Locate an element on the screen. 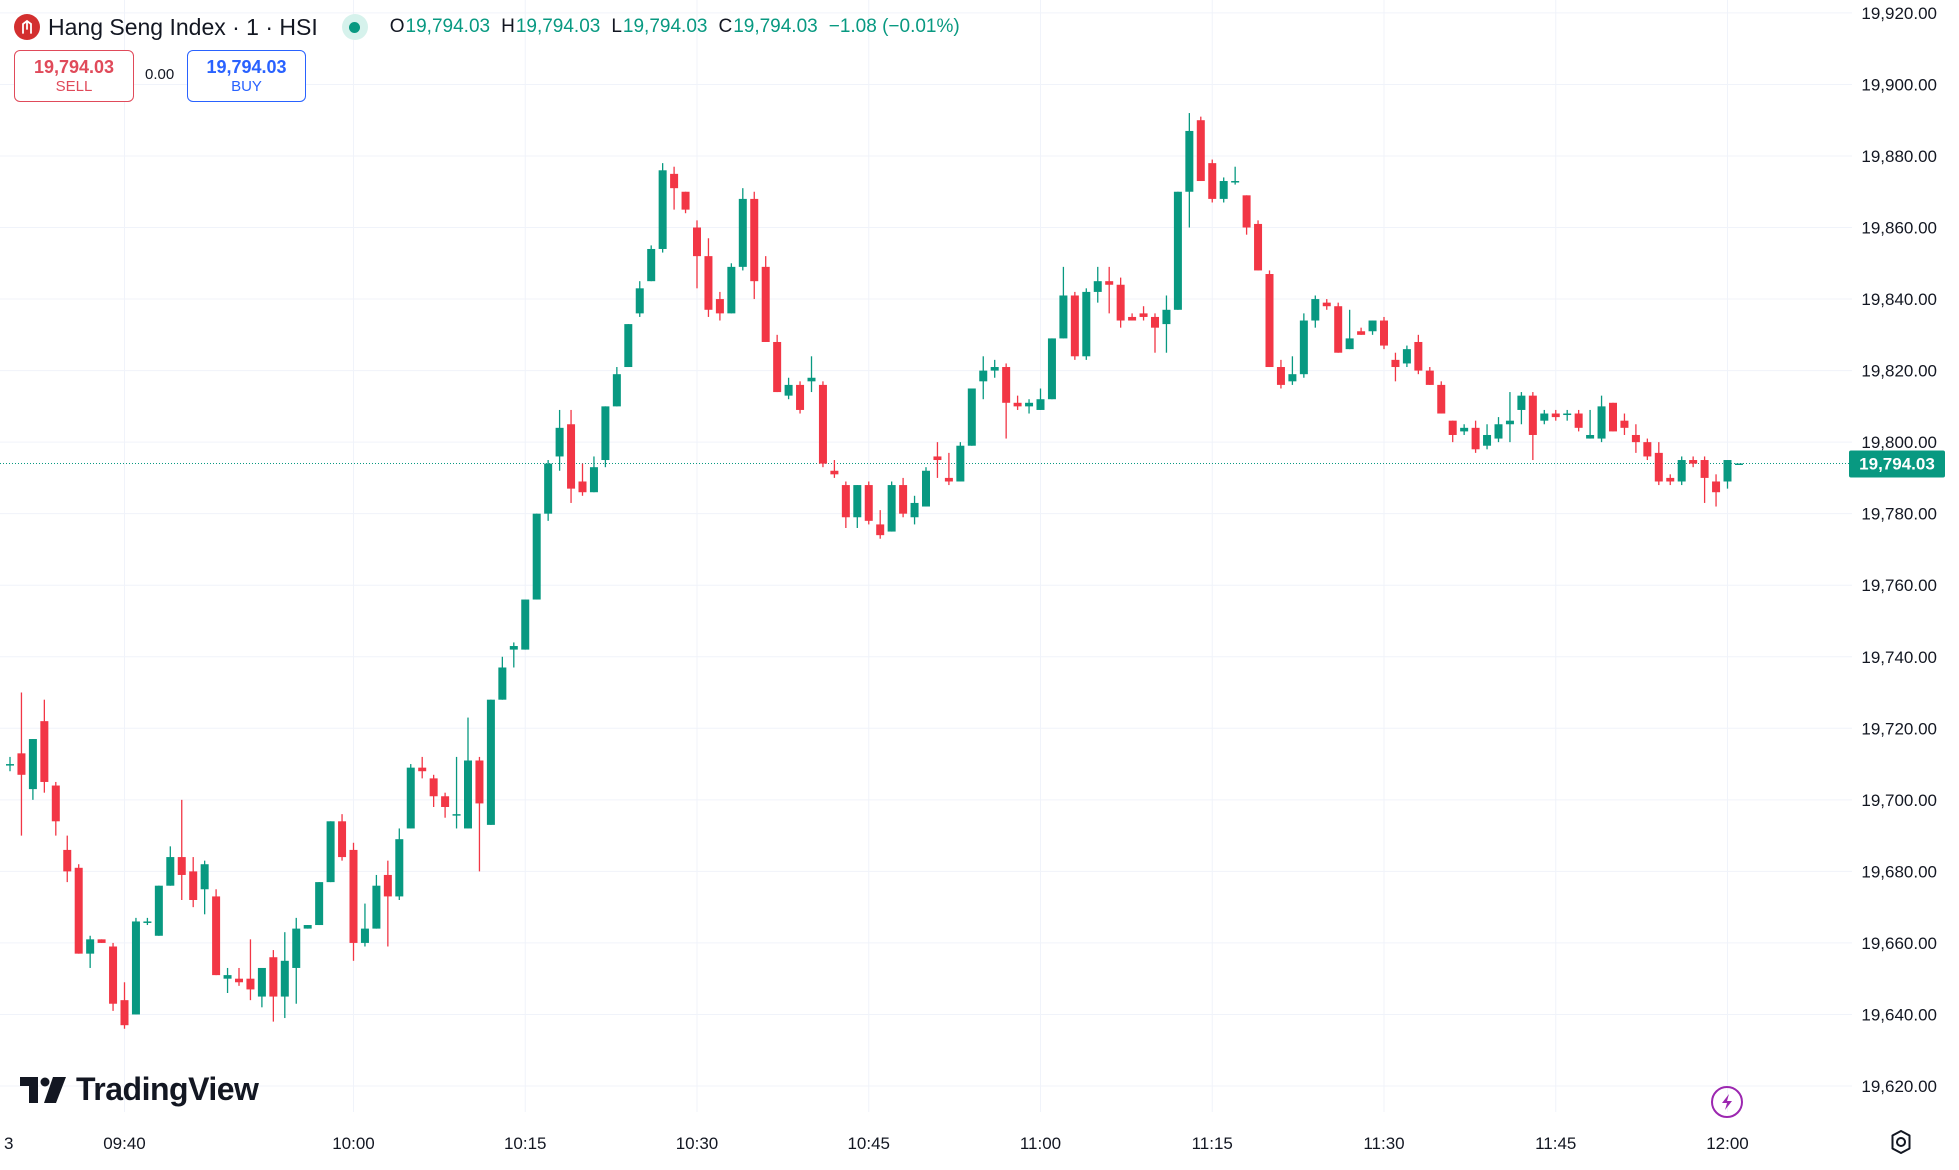 This screenshot has height=1170, width=1959. last-price-badge: 19,794.03 is located at coordinates (1897, 464).